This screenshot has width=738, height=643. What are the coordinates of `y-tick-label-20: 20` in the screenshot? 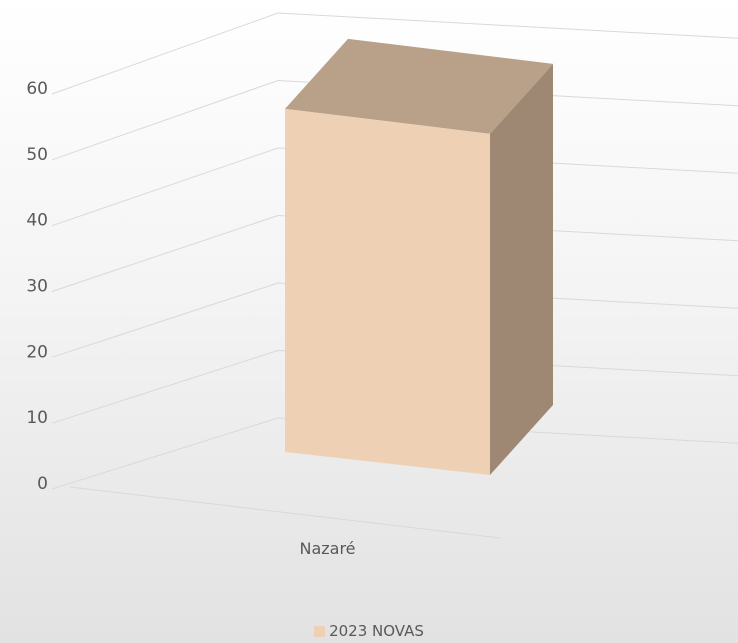 It's located at (37, 352).